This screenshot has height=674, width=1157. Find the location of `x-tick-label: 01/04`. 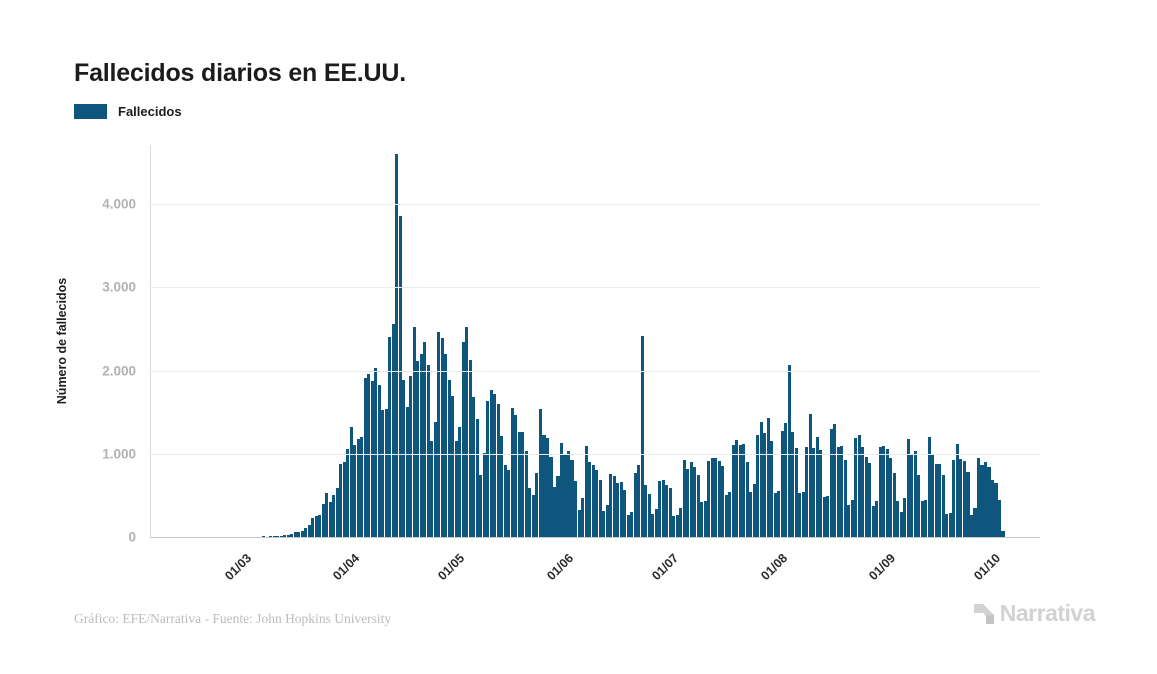

x-tick-label: 01/04 is located at coordinates (346, 567).